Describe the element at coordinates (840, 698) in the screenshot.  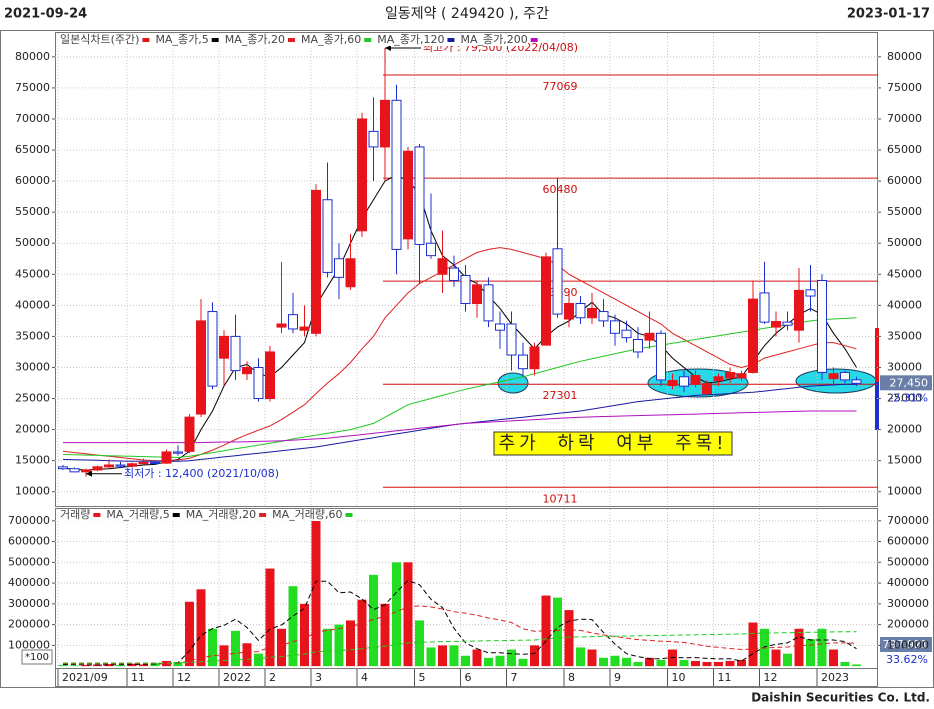
I see `footer: Daishin Securities Co. Ltd.` at that location.